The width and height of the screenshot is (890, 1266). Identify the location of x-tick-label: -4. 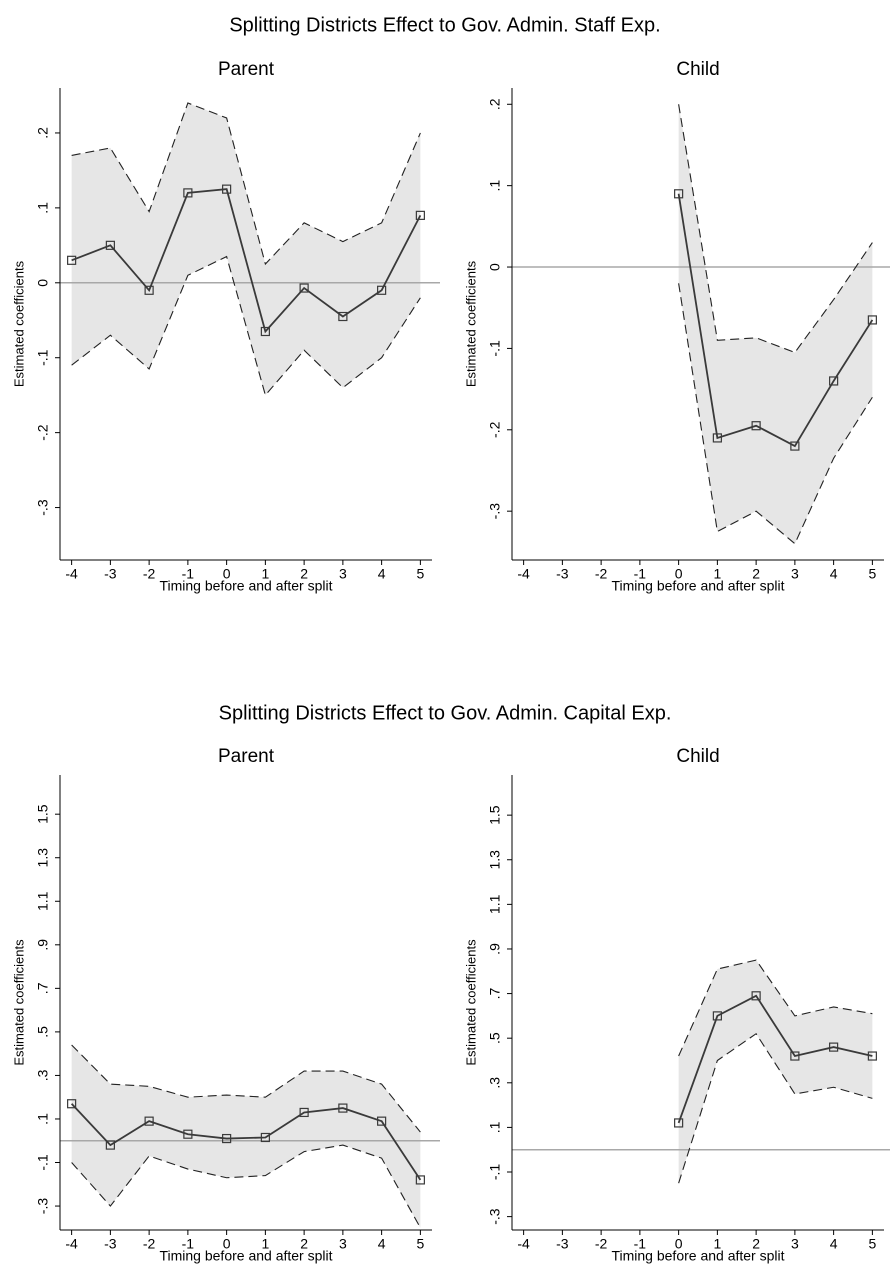
(71, 574).